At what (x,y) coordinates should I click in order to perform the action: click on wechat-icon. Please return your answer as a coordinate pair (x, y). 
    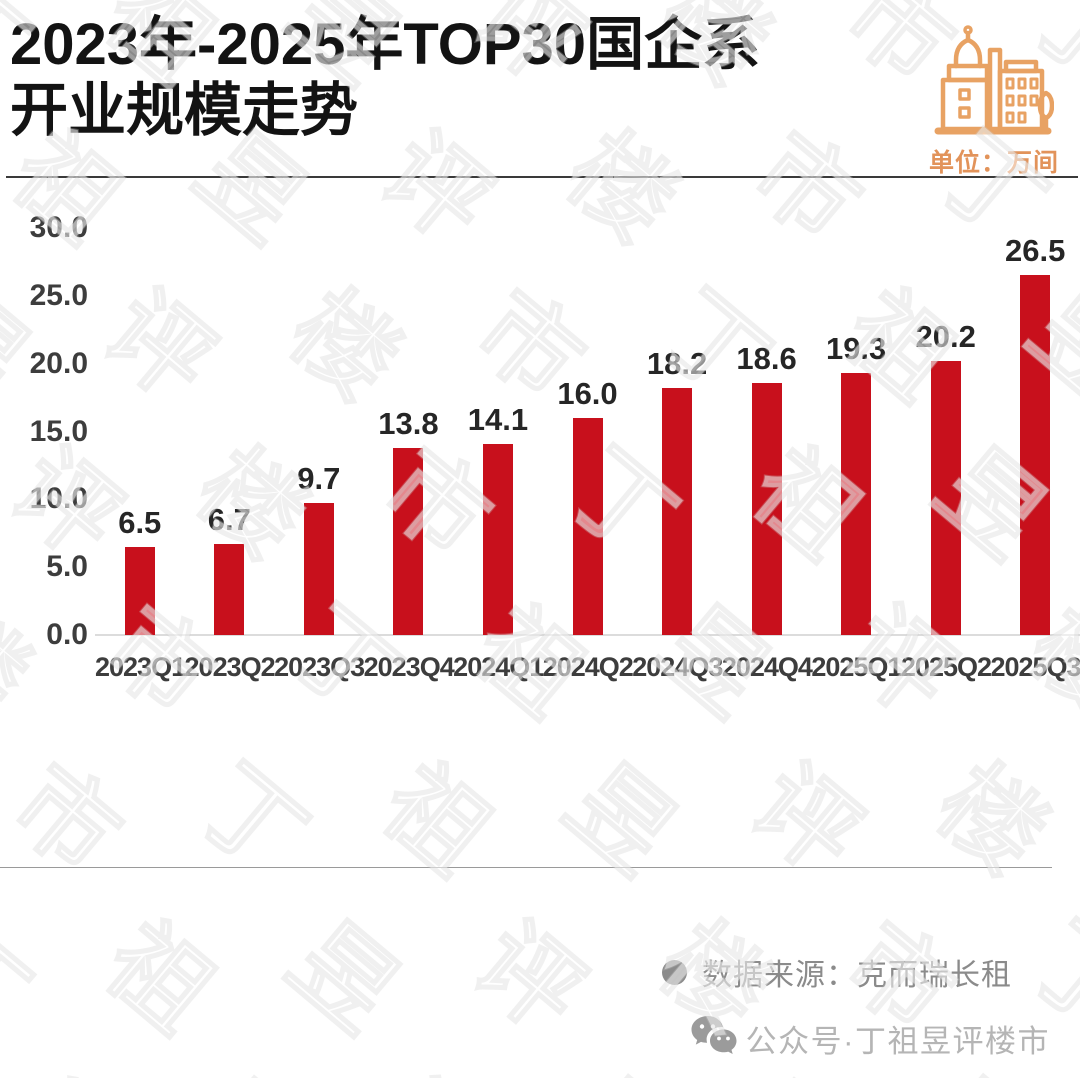
    Looking at the image, I should click on (714, 1038).